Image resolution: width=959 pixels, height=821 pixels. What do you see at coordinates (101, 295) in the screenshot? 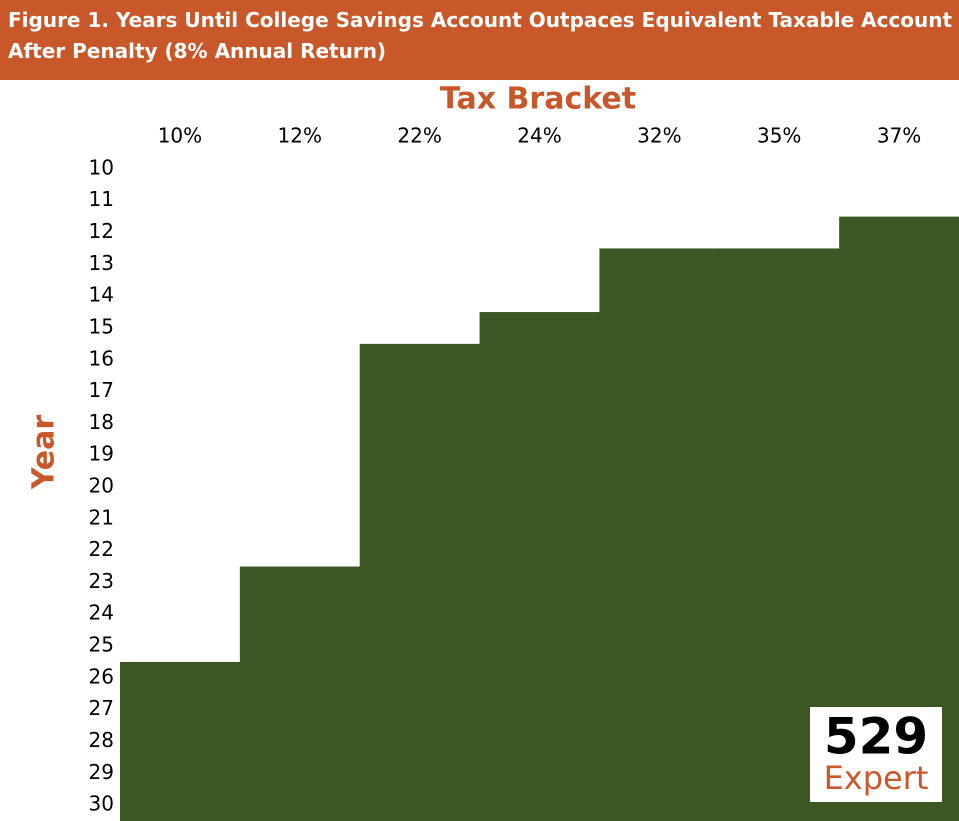
I see `y-tick-label: 14` at bounding box center [101, 295].